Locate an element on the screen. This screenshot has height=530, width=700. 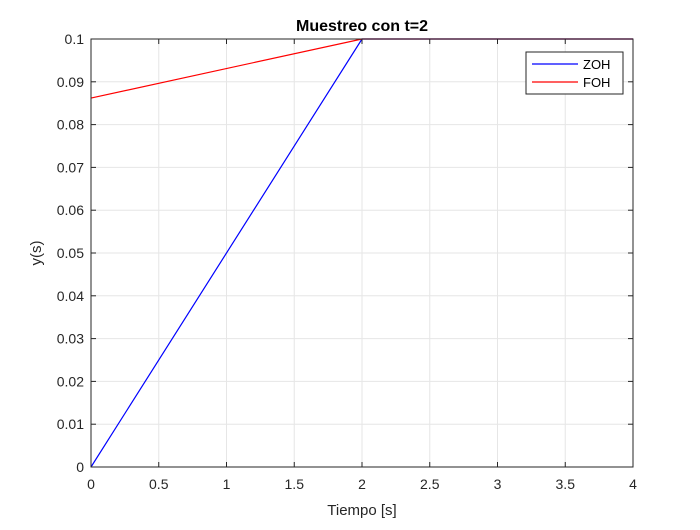
legend-box is located at coordinates (574, 73).